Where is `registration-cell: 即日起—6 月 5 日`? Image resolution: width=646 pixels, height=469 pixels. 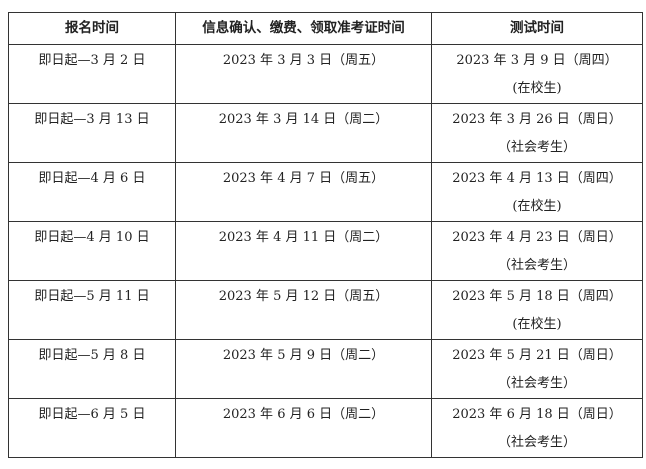
registration-cell: 即日起—6 月 5 日 is located at coordinates (92, 428).